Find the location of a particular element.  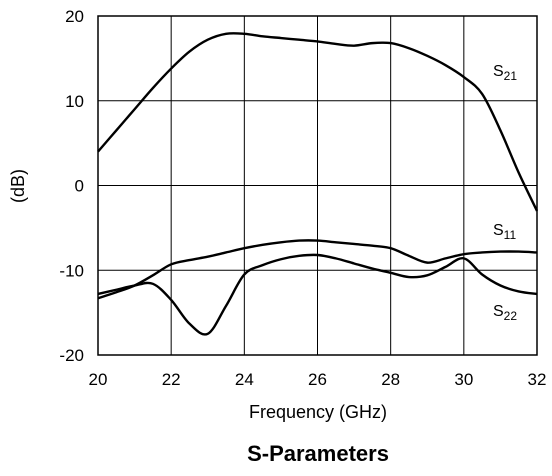

series-line-s22 is located at coordinates (317, 294).